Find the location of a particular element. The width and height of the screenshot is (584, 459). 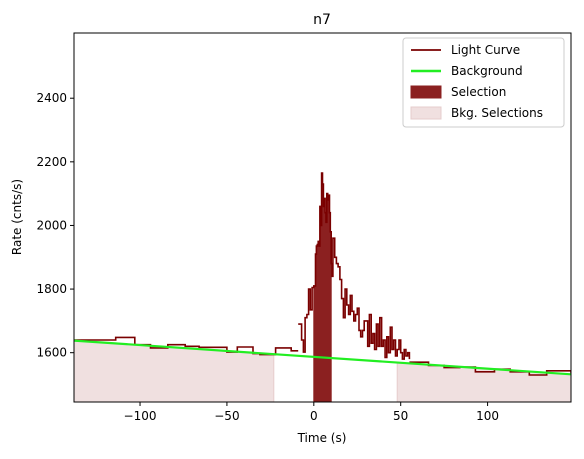

x-axis-label: Time (s) is located at coordinates (322, 438).